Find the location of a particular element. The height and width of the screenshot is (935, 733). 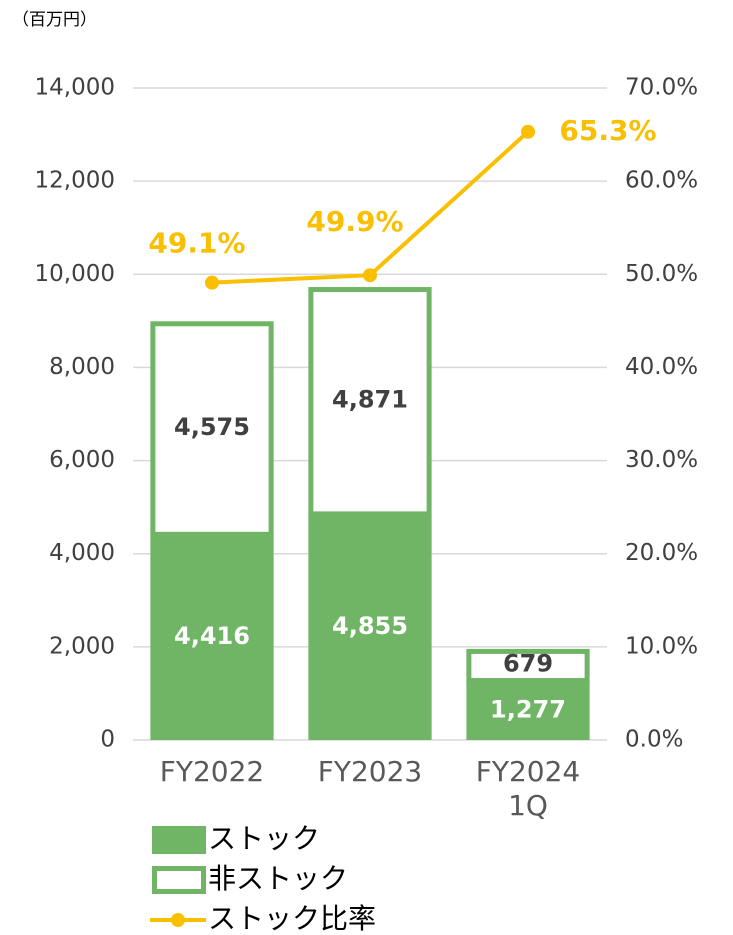

y-tick-label: 0 is located at coordinates (107, 740).